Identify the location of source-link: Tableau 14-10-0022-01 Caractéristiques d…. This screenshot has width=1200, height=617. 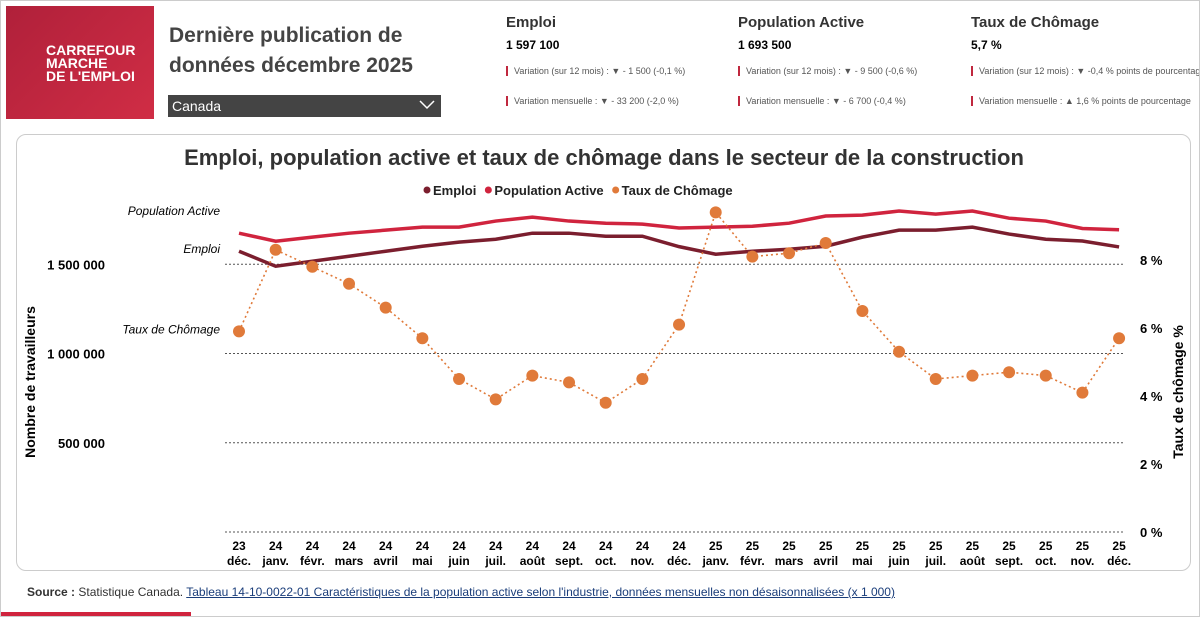
(540, 592).